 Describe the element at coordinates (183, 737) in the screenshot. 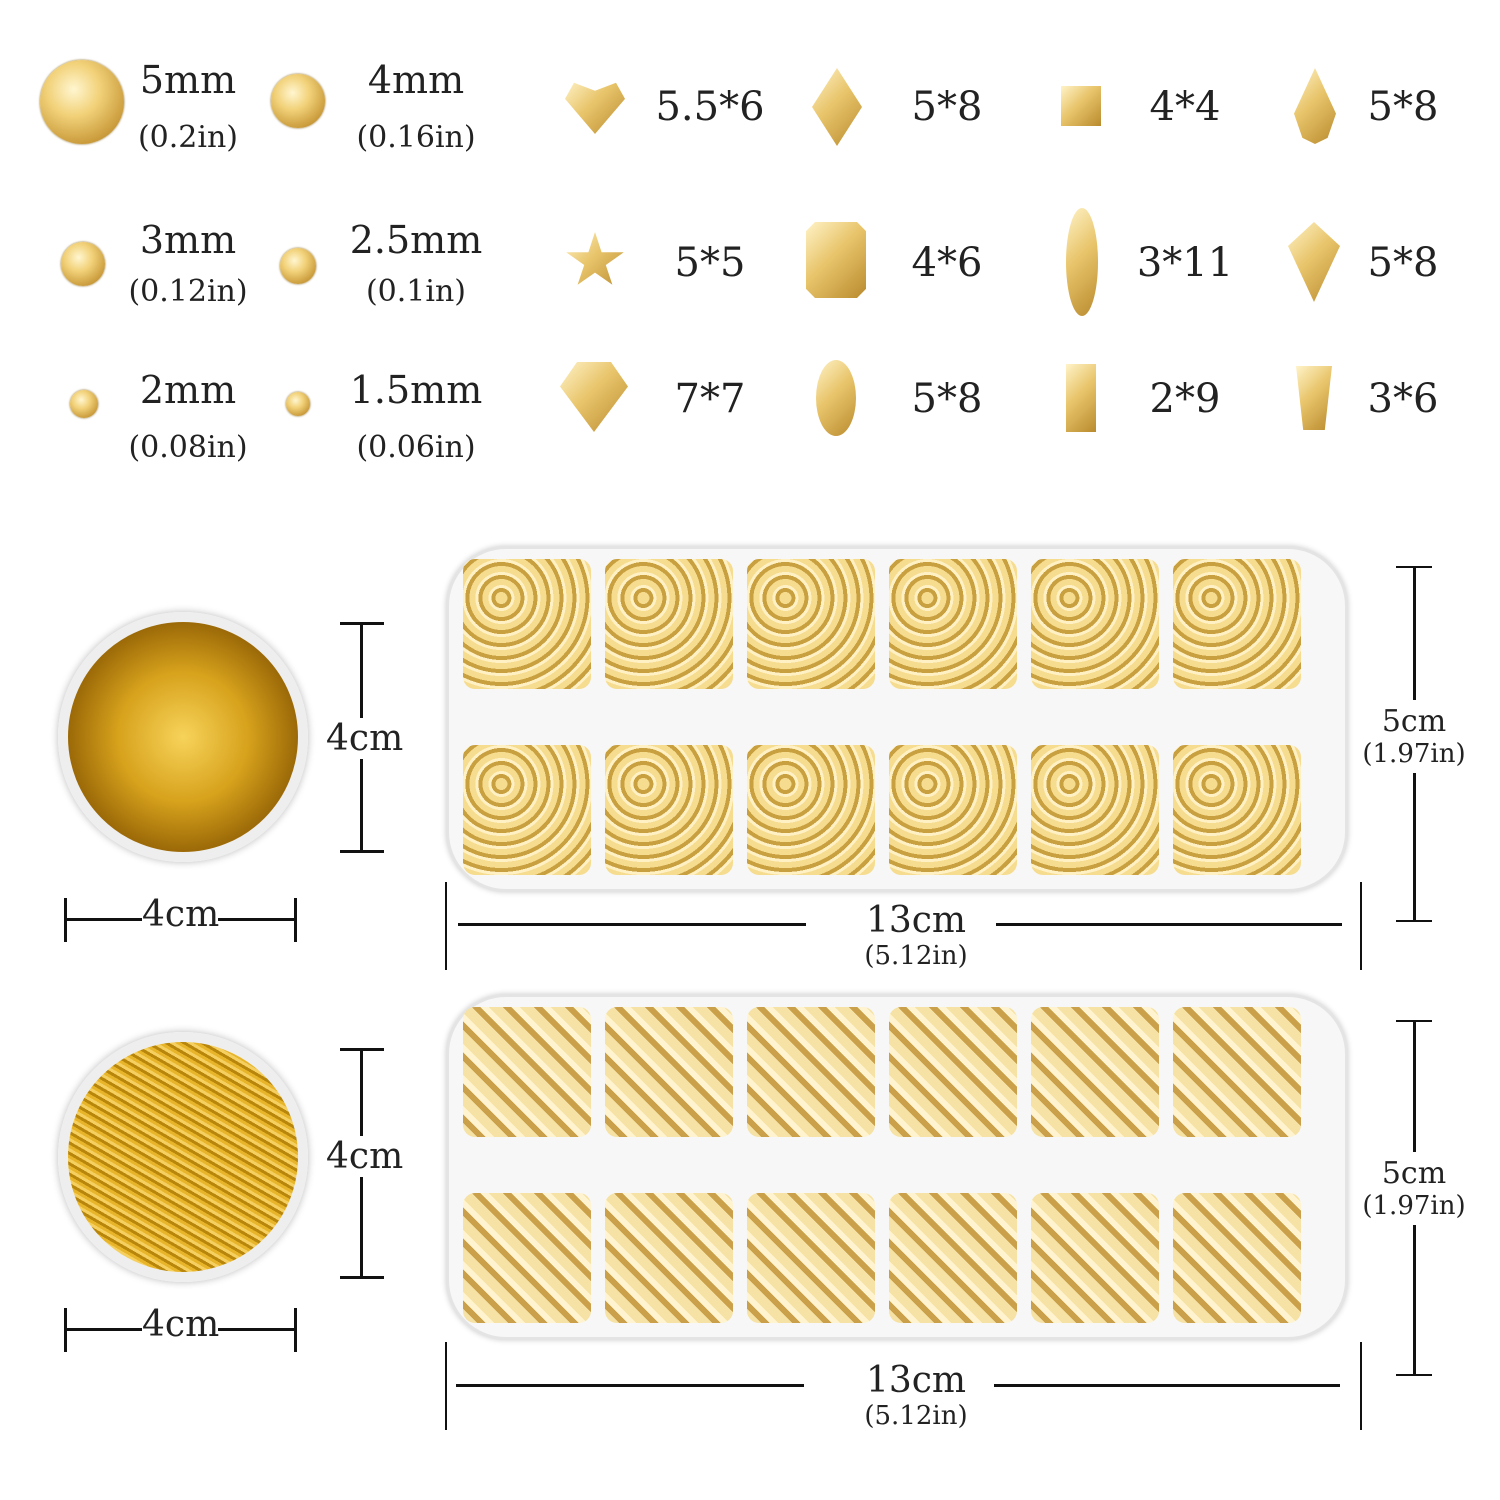

I see `gold-foil-flakes-jar` at that location.